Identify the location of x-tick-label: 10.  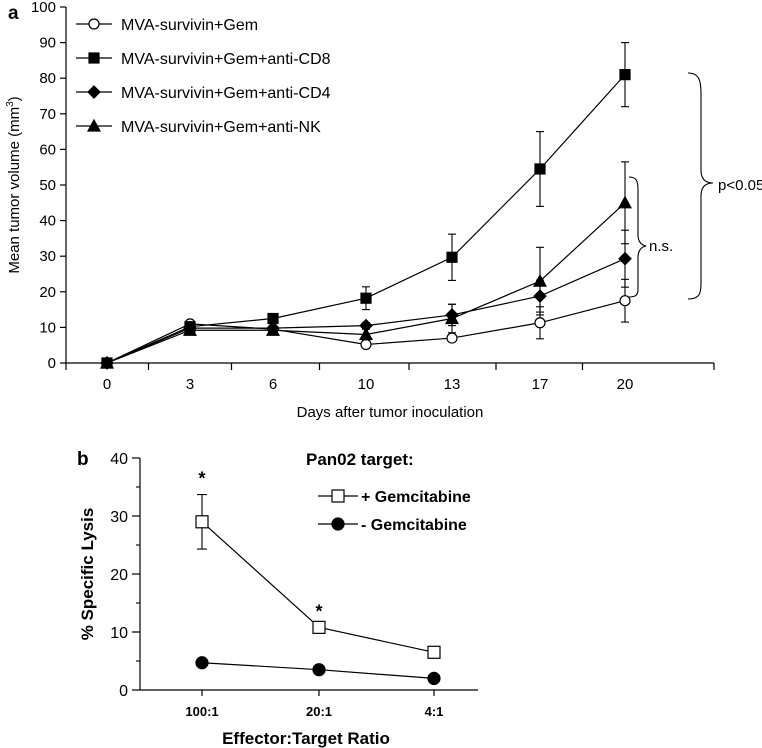
(366, 384).